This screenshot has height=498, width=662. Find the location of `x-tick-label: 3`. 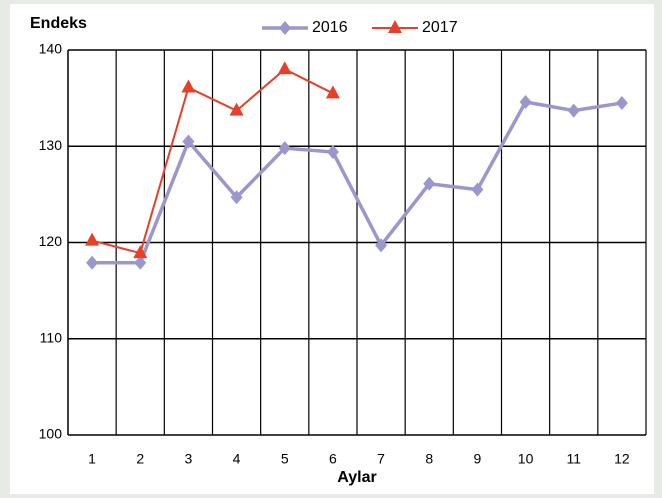

x-tick-label: 3 is located at coordinates (189, 459).